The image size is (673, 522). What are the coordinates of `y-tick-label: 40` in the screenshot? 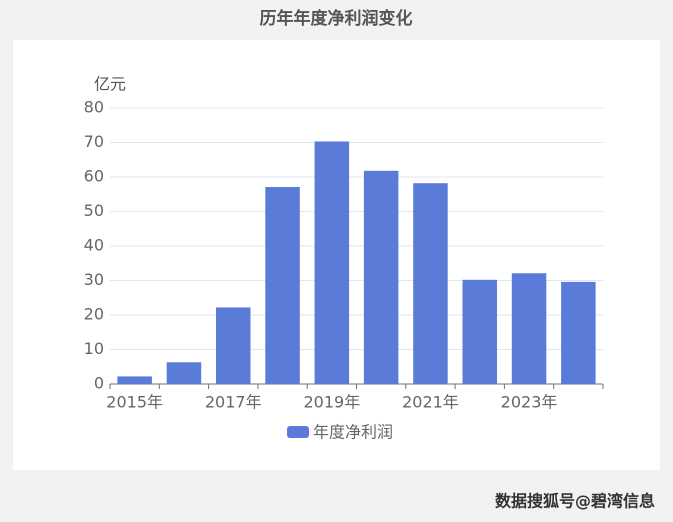 It's located at (94, 245).